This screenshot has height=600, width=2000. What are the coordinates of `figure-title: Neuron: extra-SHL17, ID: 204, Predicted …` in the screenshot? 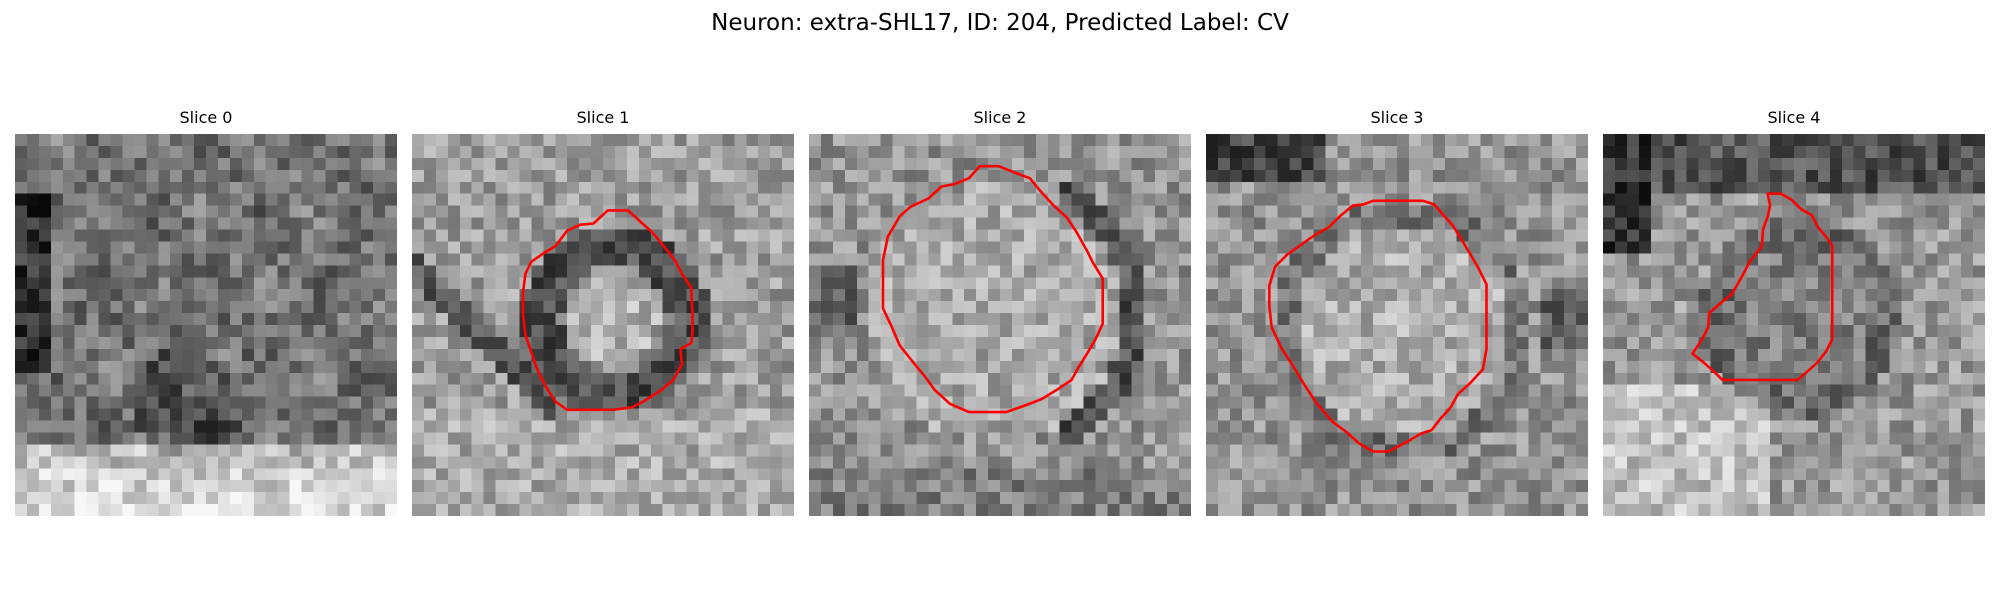 It's located at (1000, 23).